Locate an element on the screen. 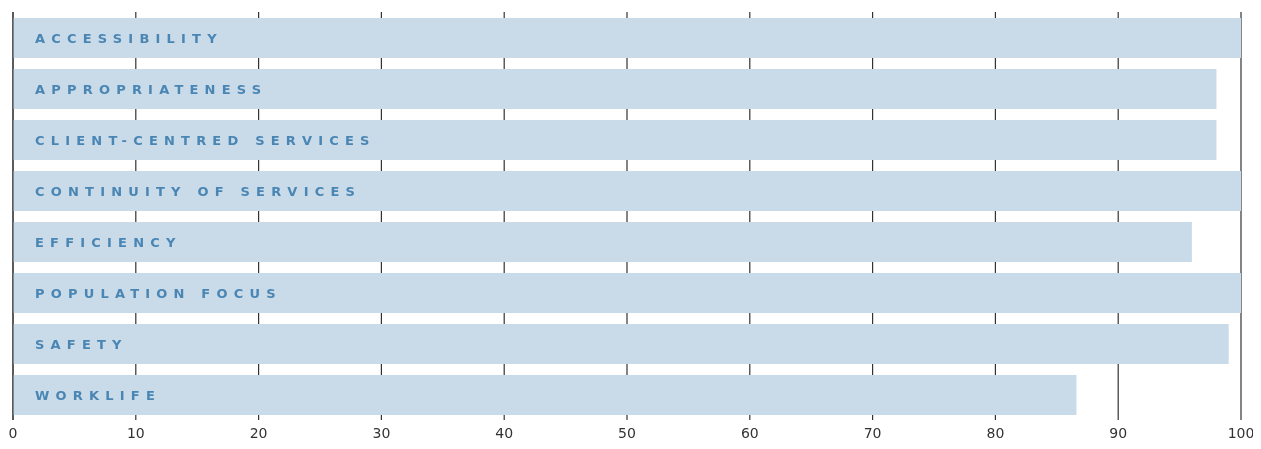 The width and height of the screenshot is (1261, 449). y-tick-label: POPULATION FOCUS is located at coordinates (158, 293).